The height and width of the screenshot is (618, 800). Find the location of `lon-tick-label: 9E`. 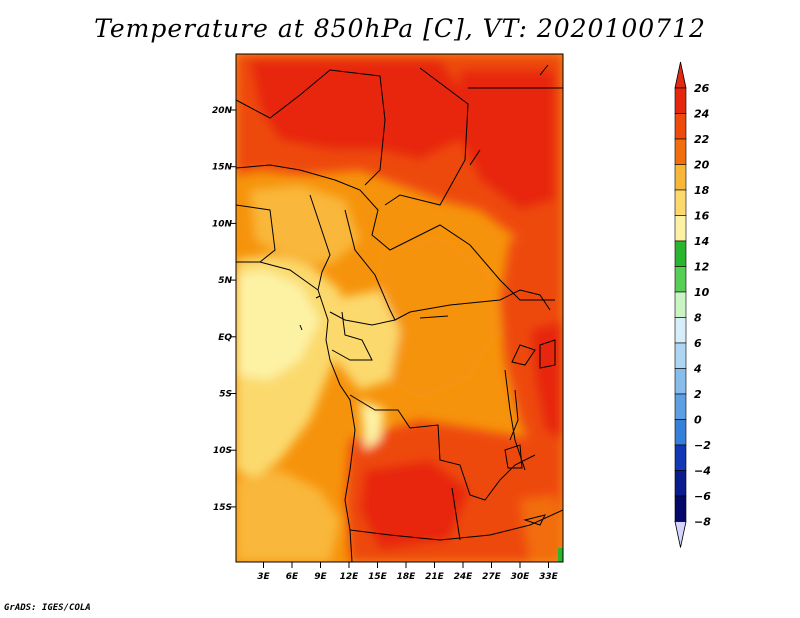

lon-tick-label: 9E is located at coordinates (320, 577).